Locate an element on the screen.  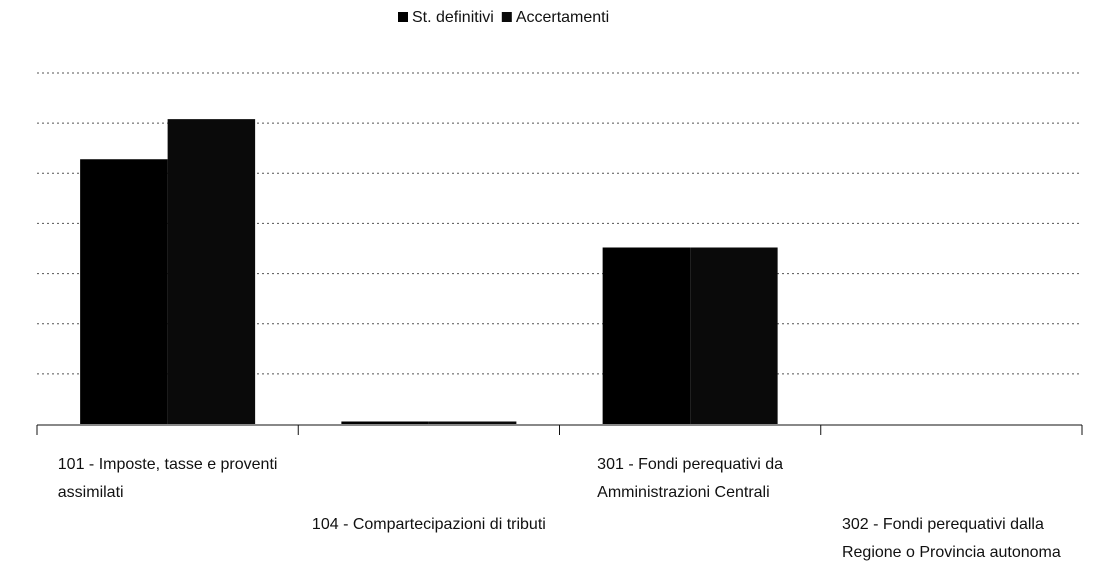
x-tick-label-line: Regione o Provincia autonoma is located at coordinates (951, 552).